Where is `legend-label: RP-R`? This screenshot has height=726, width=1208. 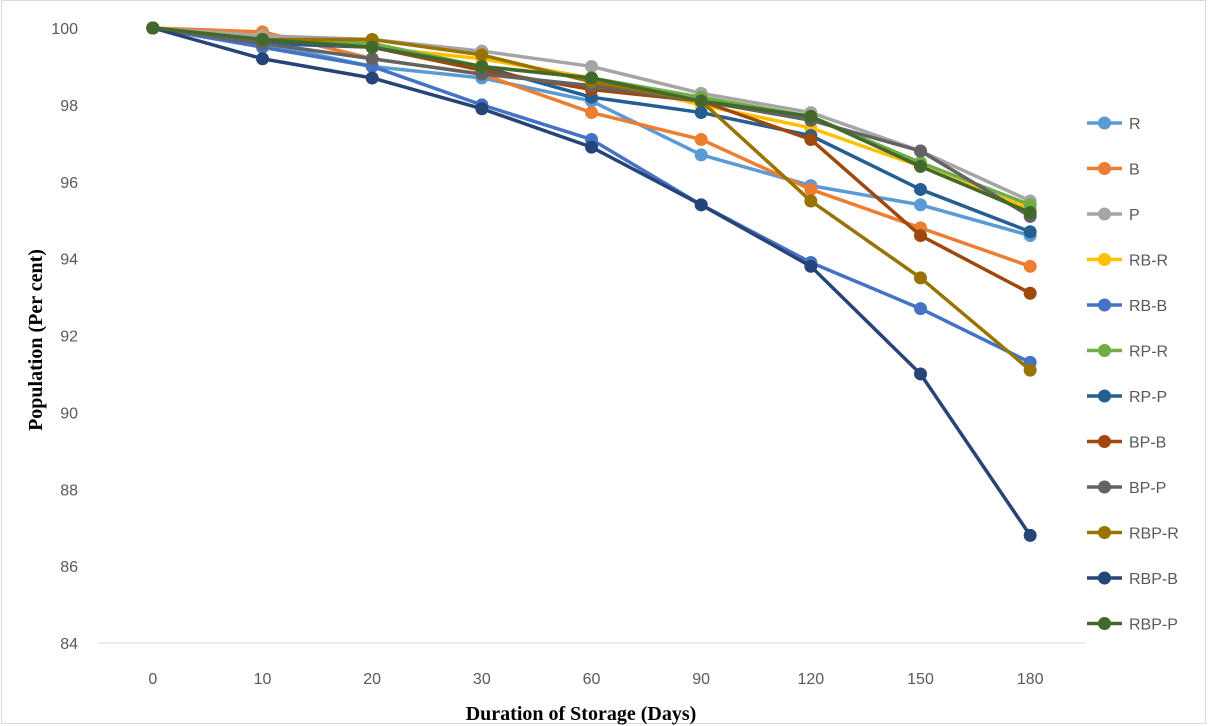 legend-label: RP-R is located at coordinates (1148, 352).